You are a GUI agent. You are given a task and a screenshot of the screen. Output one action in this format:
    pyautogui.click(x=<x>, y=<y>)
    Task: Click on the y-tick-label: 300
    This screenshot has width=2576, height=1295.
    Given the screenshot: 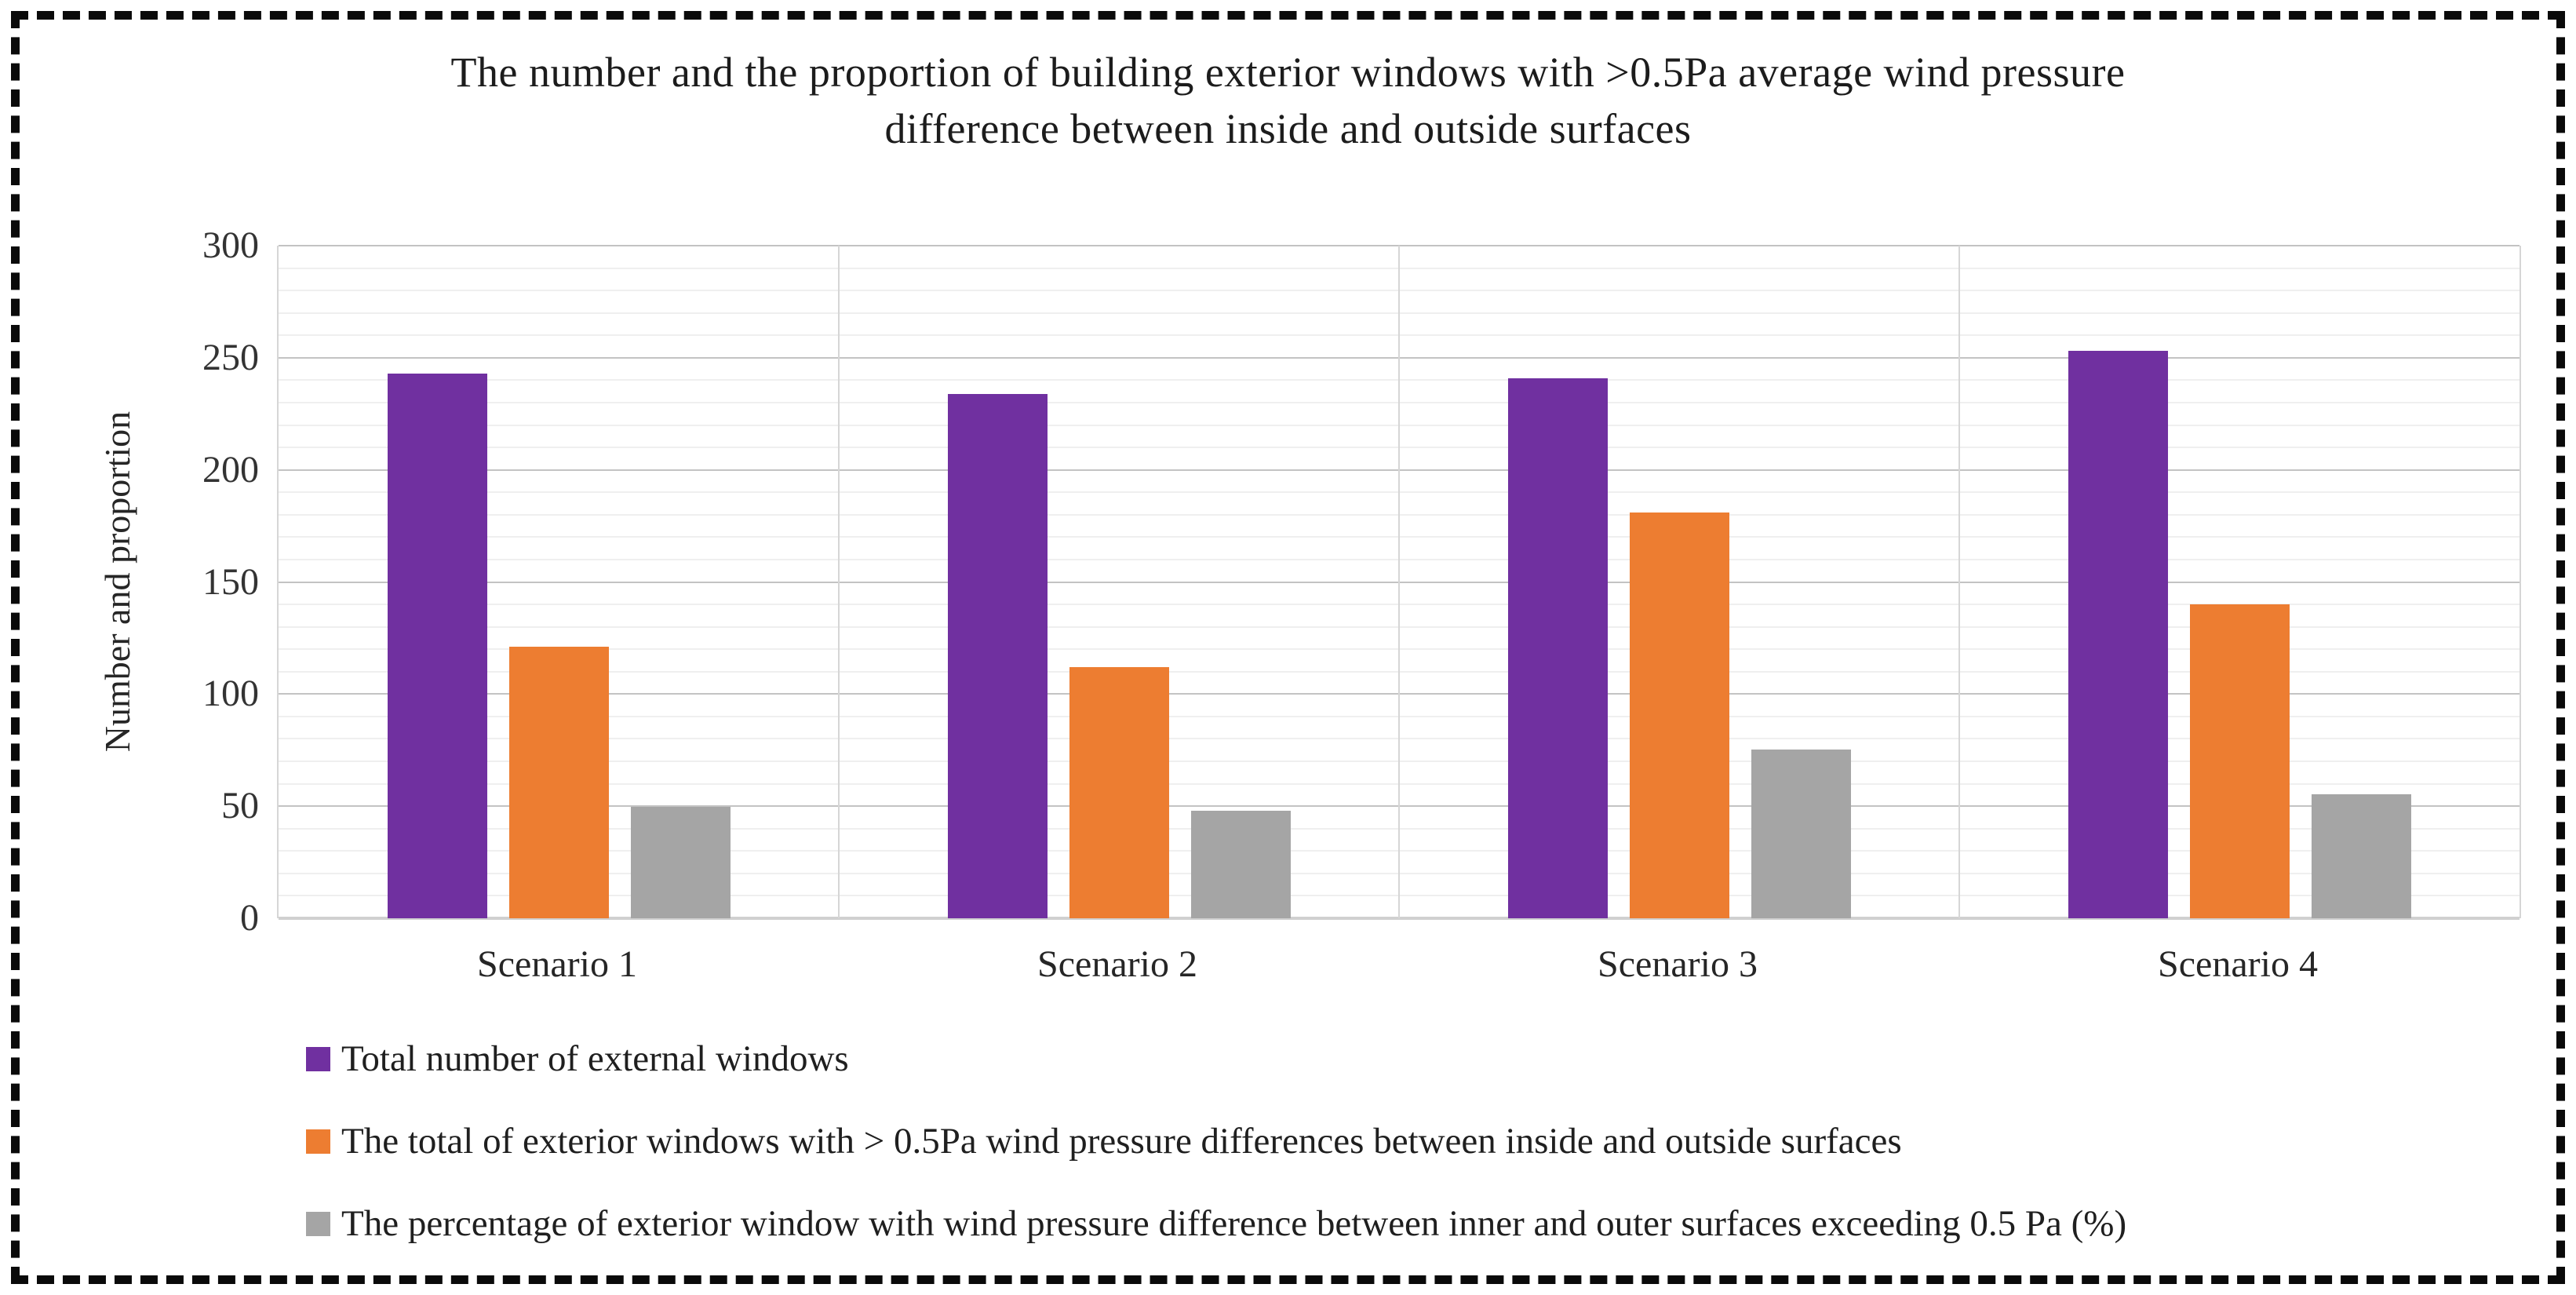 What is the action you would take?
    pyautogui.click(x=230, y=245)
    